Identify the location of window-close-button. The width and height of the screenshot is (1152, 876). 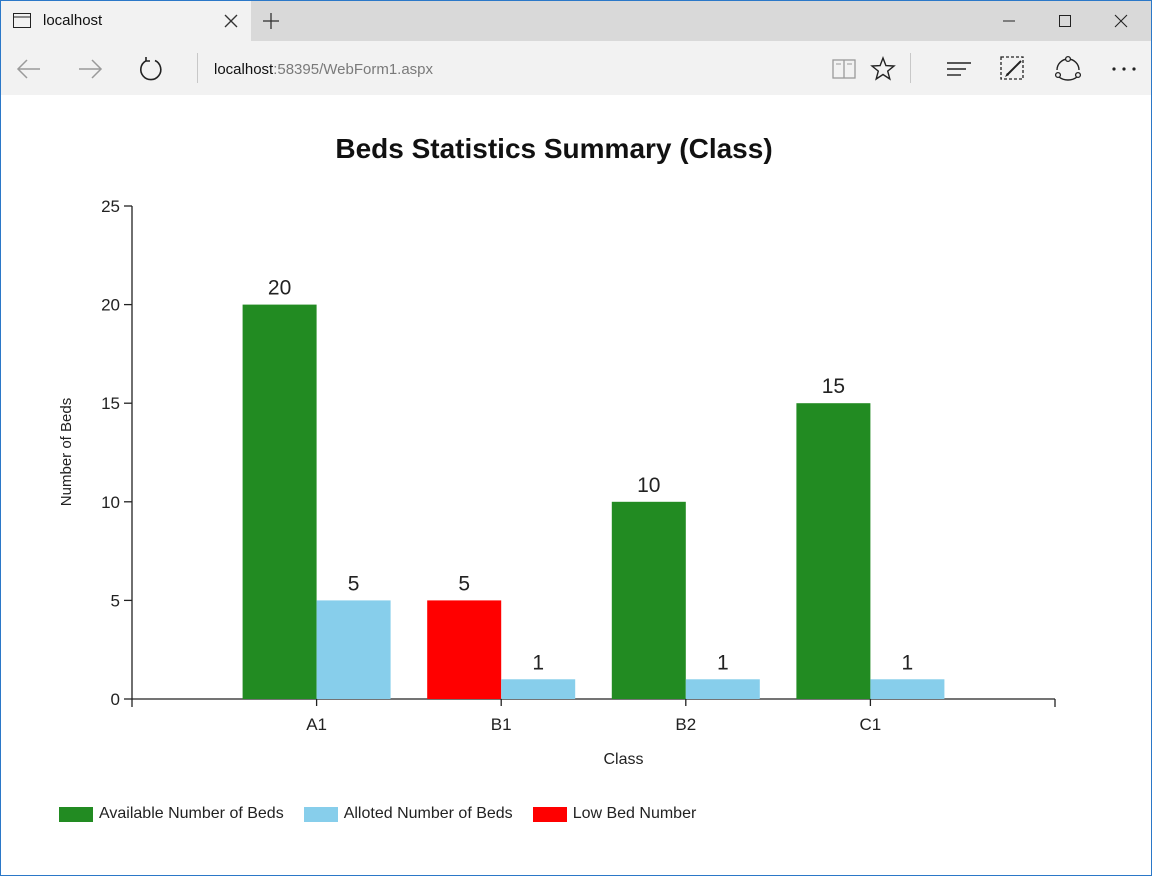
(1121, 21).